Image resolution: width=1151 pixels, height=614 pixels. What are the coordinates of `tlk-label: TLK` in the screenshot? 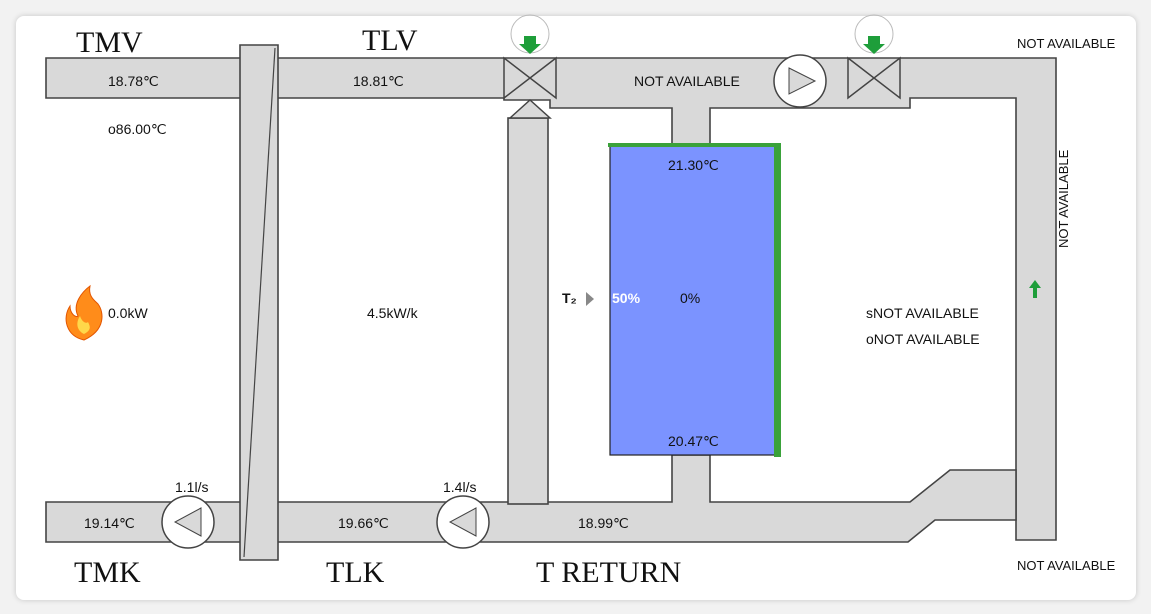 It's located at (355, 572).